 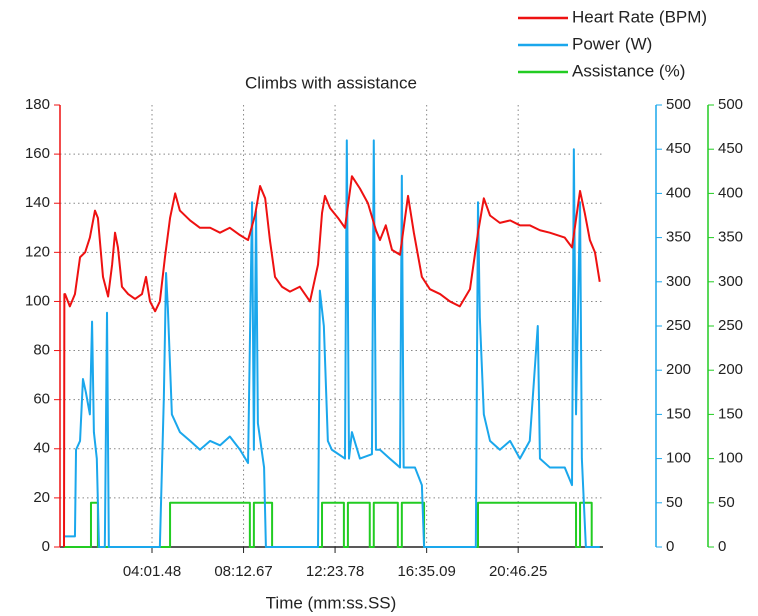 What do you see at coordinates (41, 448) in the screenshot?
I see `y-tick-label: 40` at bounding box center [41, 448].